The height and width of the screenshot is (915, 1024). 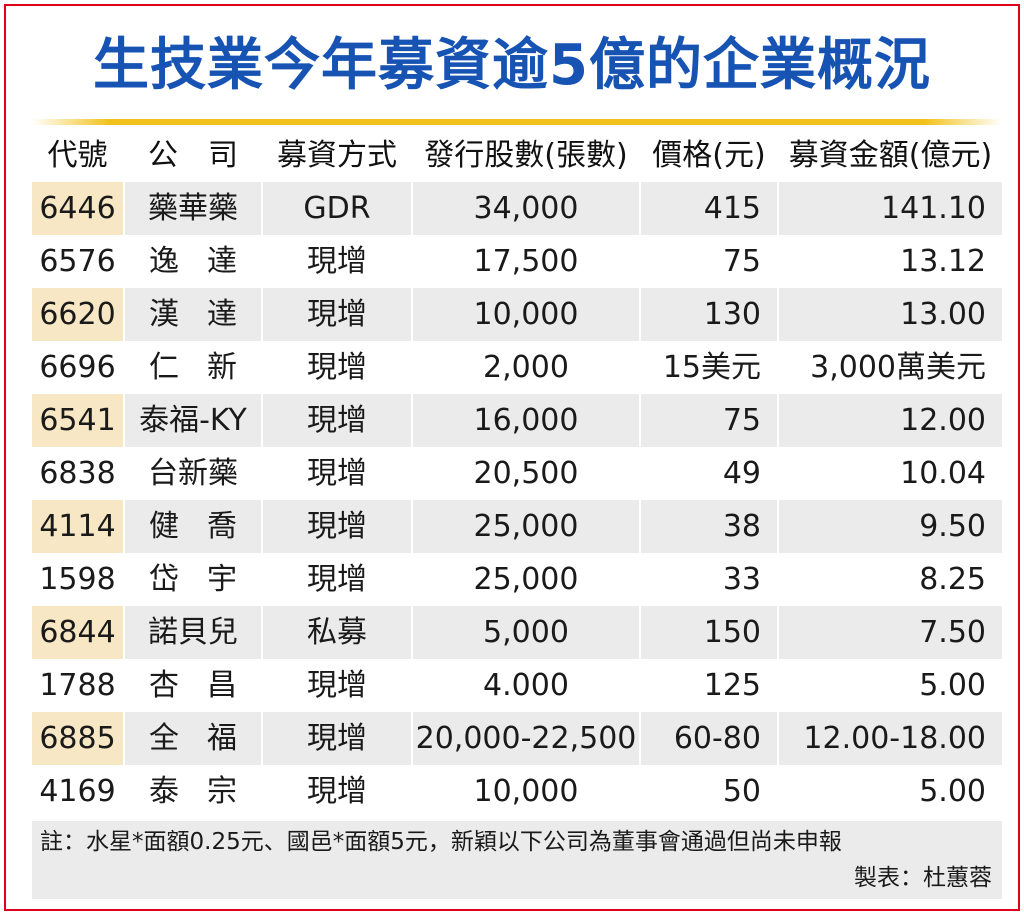 I want to click on cell-shares: 20,000-22,500, so click(x=525, y=738).